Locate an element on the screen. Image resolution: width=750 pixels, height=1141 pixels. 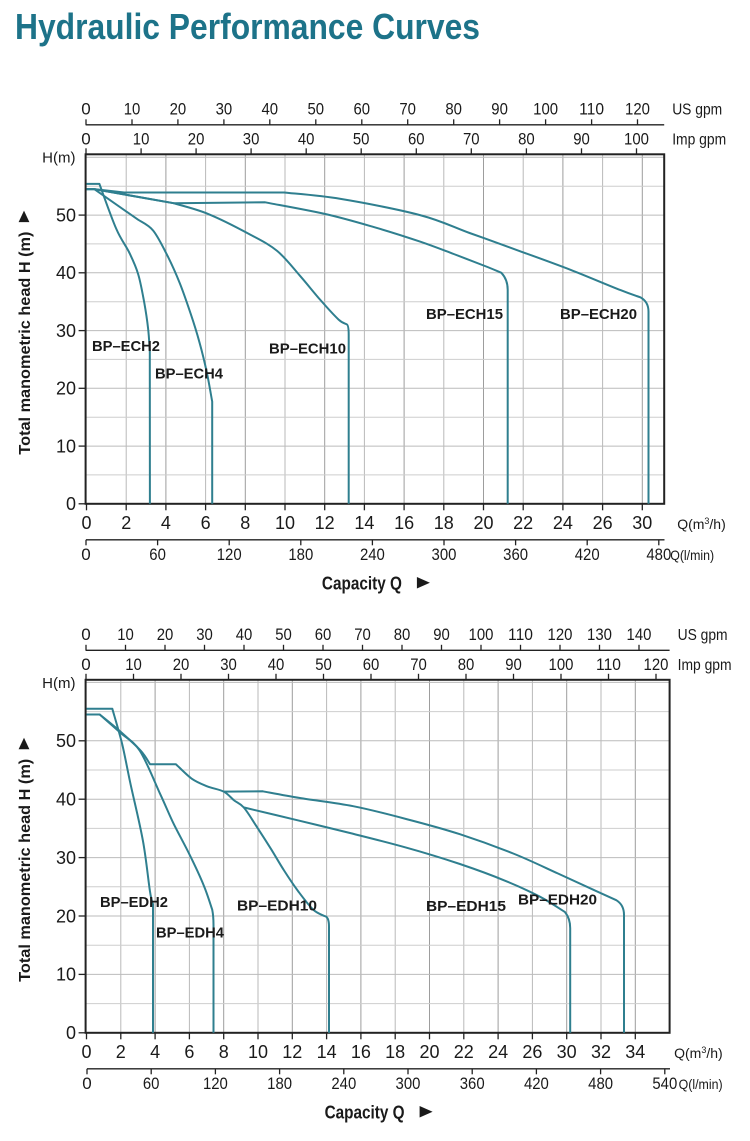
svg-text: 300 is located at coordinates (408, 1083).